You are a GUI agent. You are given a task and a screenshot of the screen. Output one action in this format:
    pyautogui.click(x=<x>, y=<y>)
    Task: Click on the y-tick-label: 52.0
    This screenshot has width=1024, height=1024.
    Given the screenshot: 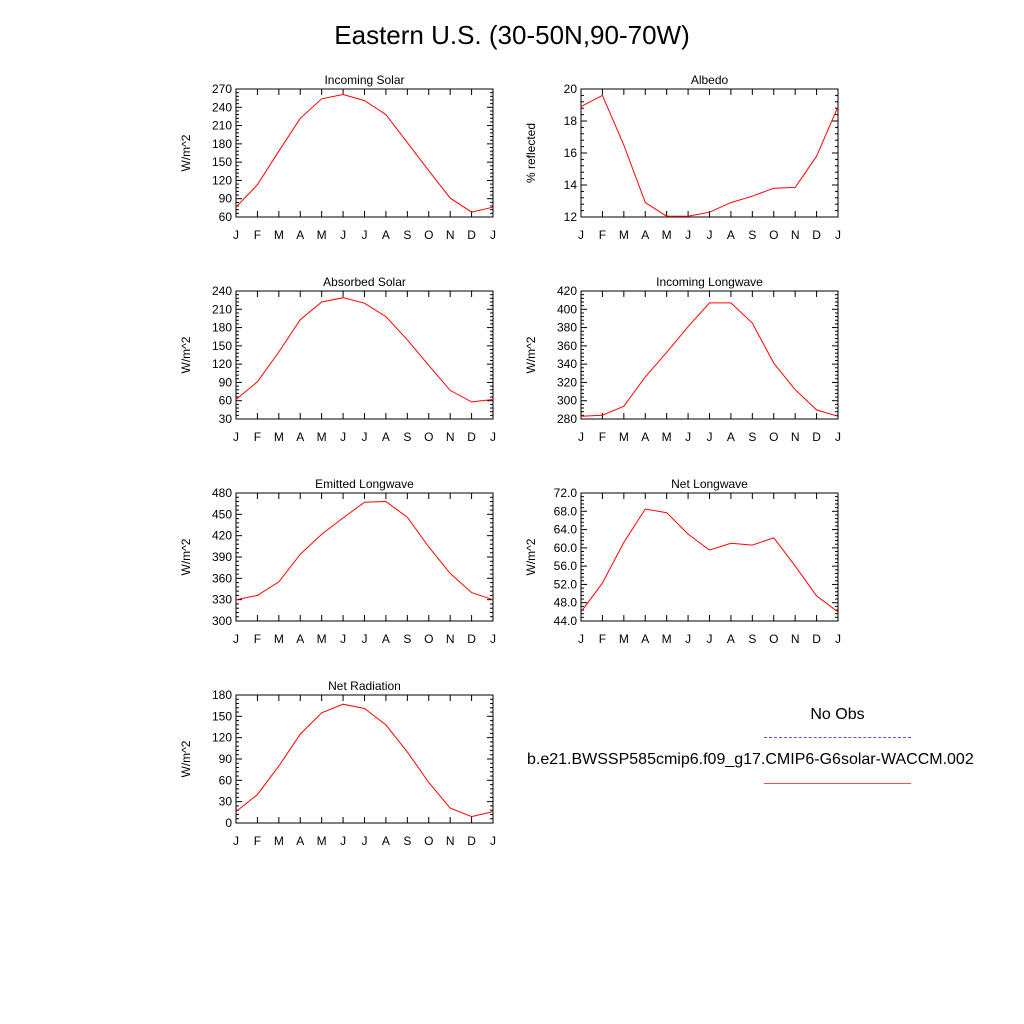 What is the action you would take?
    pyautogui.click(x=566, y=584)
    